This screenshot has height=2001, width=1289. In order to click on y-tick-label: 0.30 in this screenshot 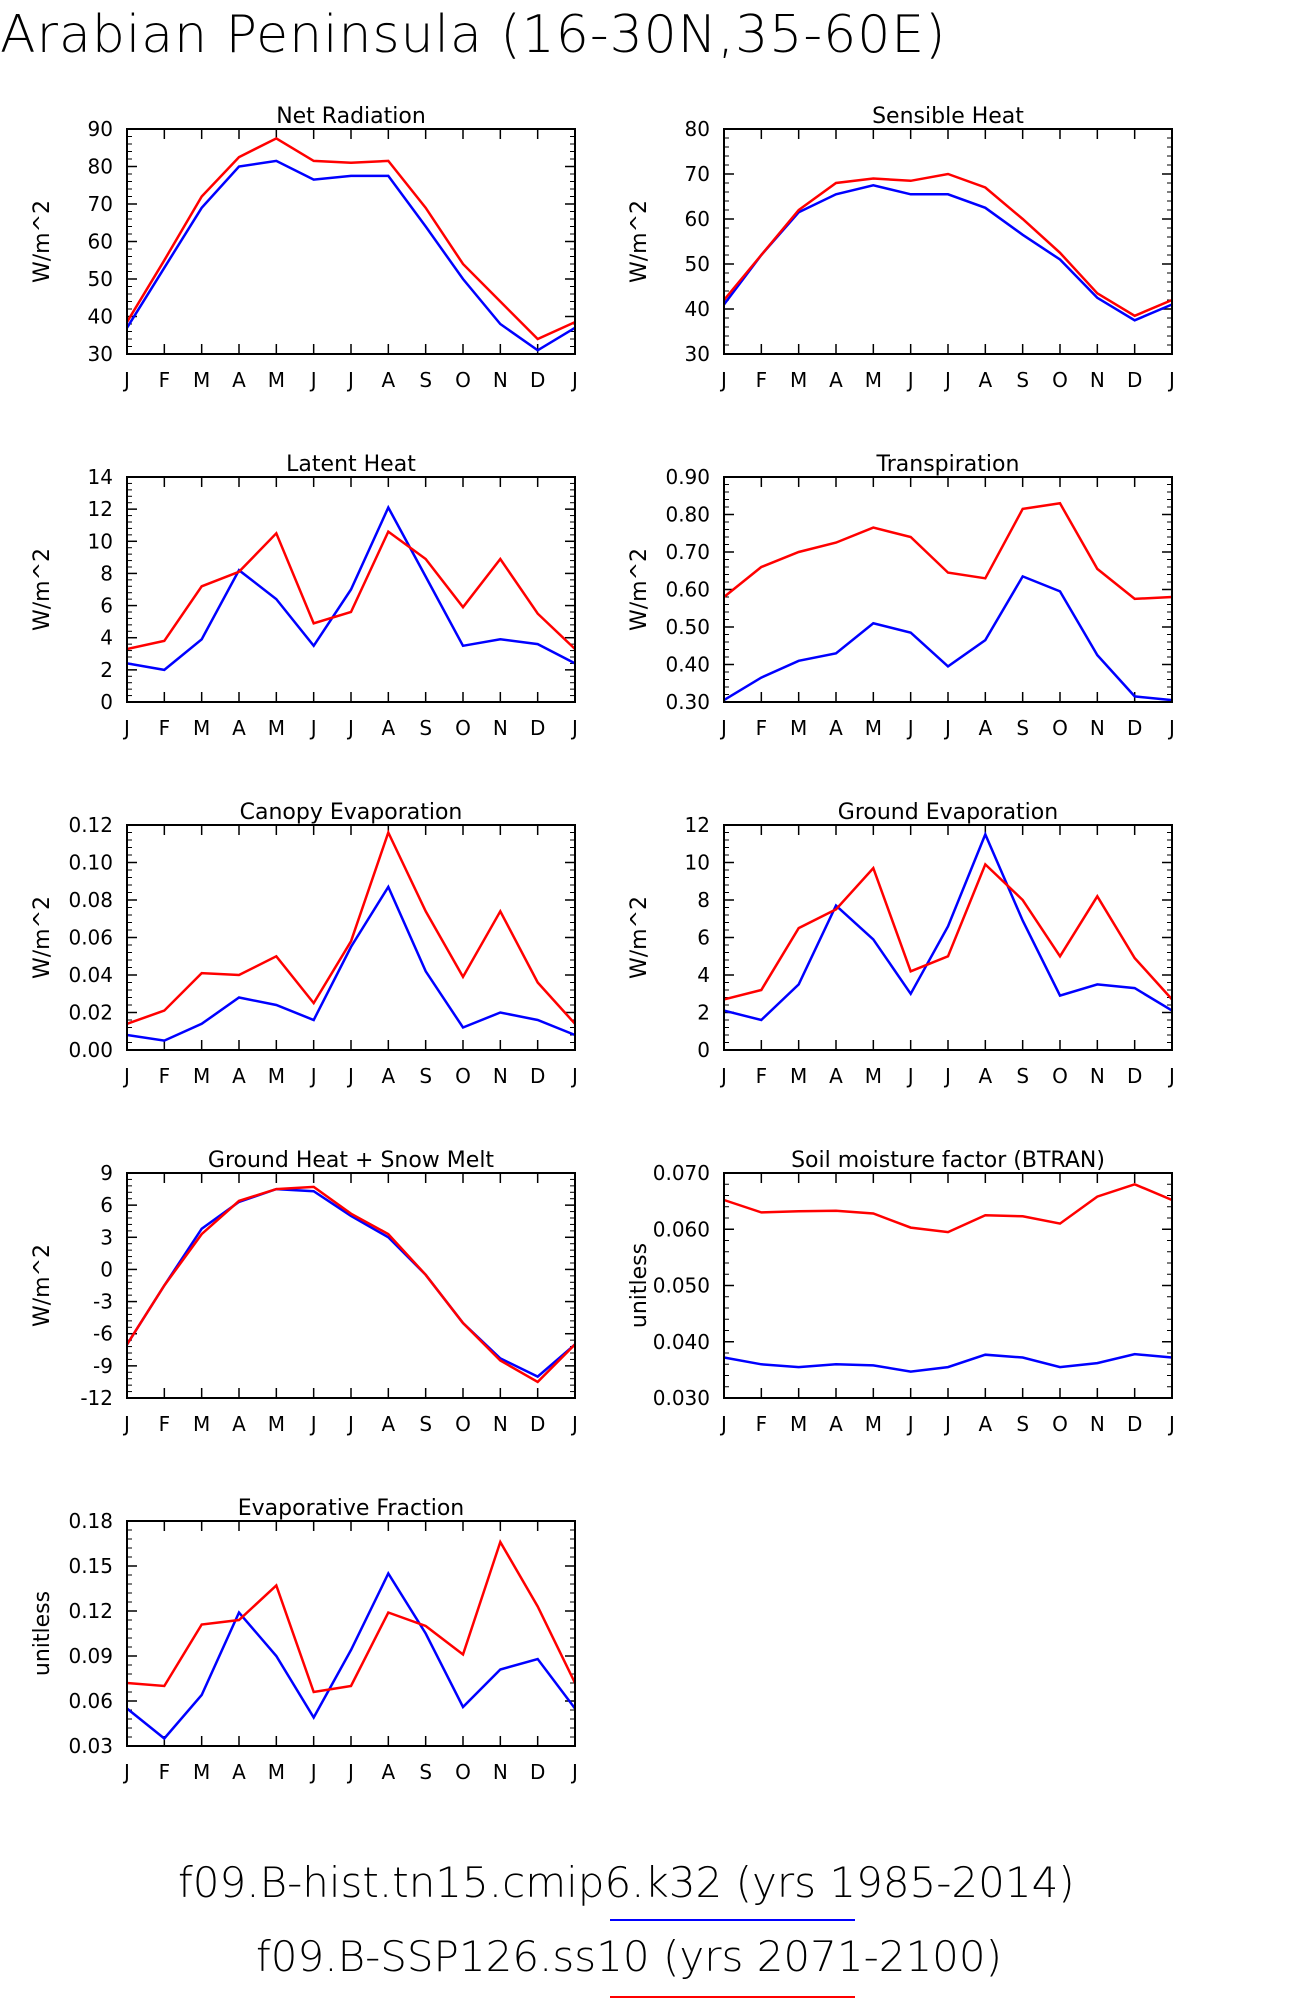, I will do `click(687, 702)`.